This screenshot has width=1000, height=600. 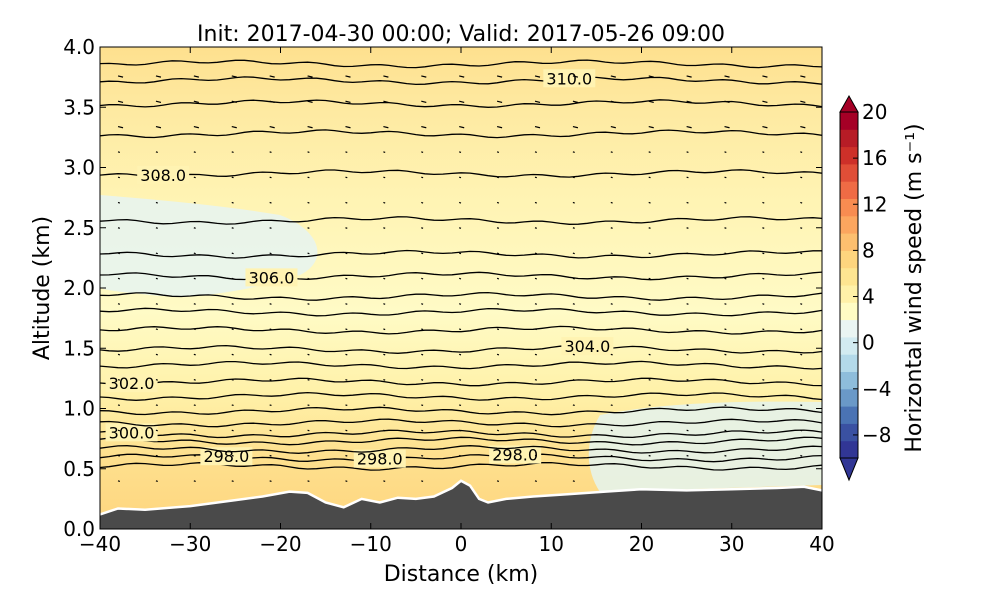 What do you see at coordinates (163, 175) in the screenshot?
I see `contour-label: 308.0` at bounding box center [163, 175].